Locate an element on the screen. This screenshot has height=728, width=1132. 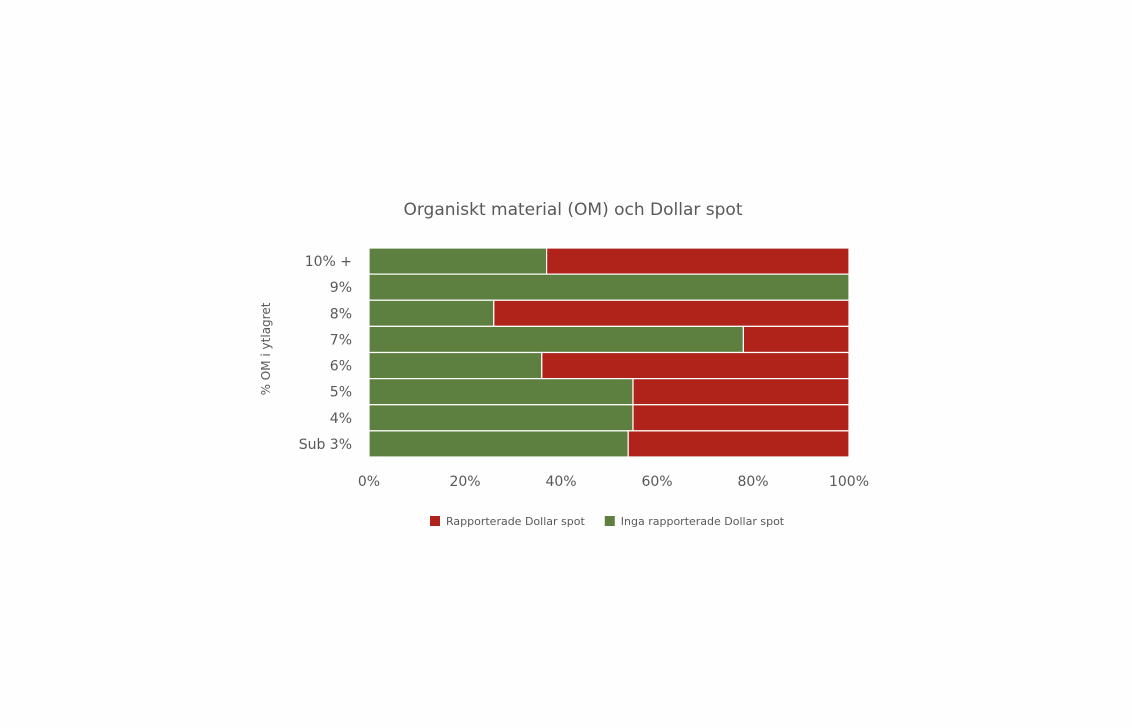
y-tick-label: 4% is located at coordinates (341, 419).